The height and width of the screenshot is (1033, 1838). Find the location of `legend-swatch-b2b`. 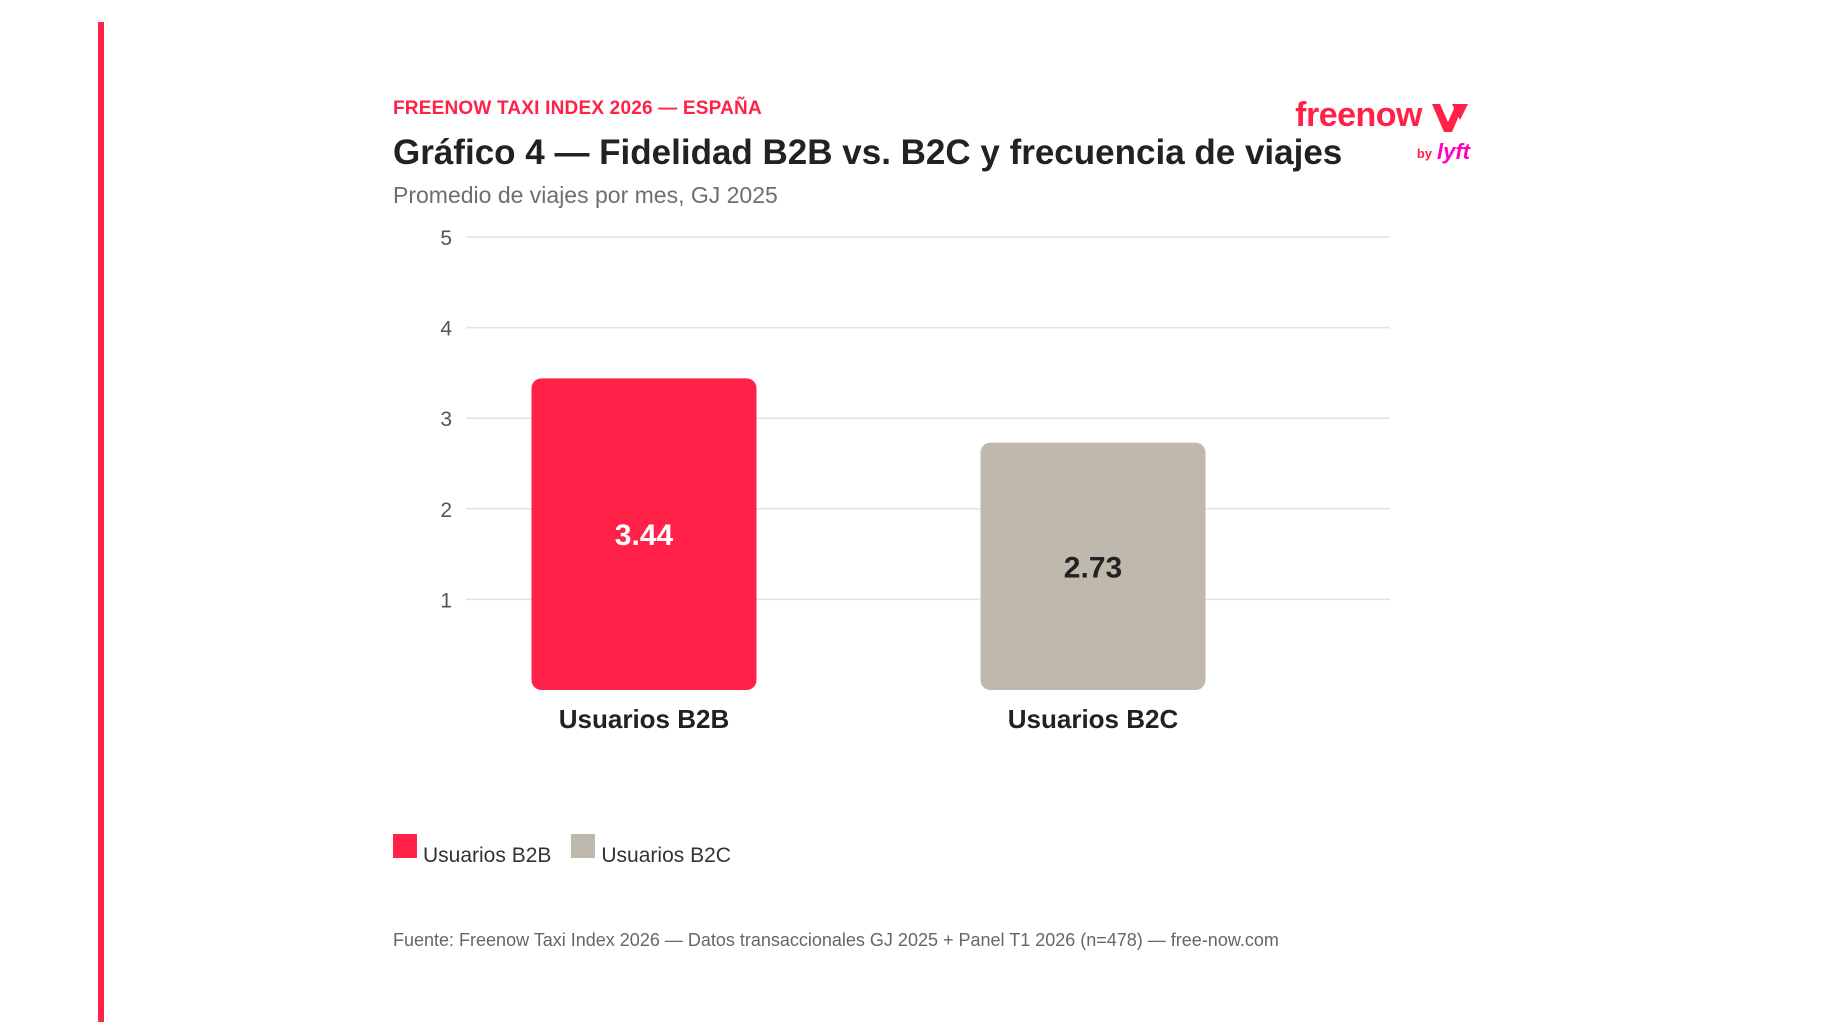

legend-swatch-b2b is located at coordinates (405, 846).